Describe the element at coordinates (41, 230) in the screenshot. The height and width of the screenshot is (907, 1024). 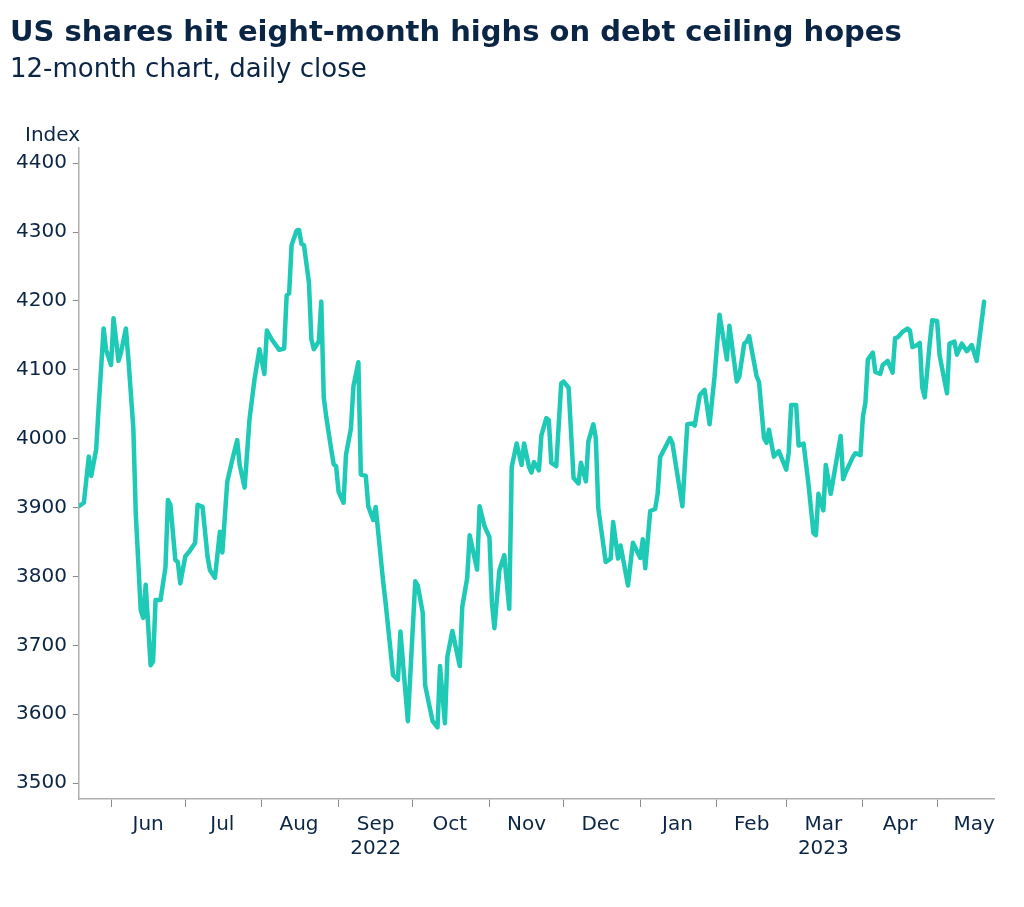
I see `y-tick-label: 4300` at that location.